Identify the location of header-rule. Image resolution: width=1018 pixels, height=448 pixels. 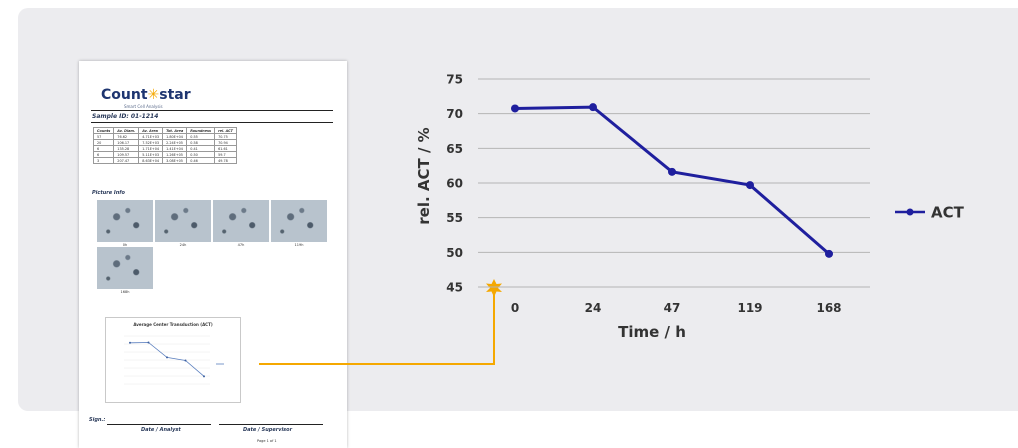
(212, 110).